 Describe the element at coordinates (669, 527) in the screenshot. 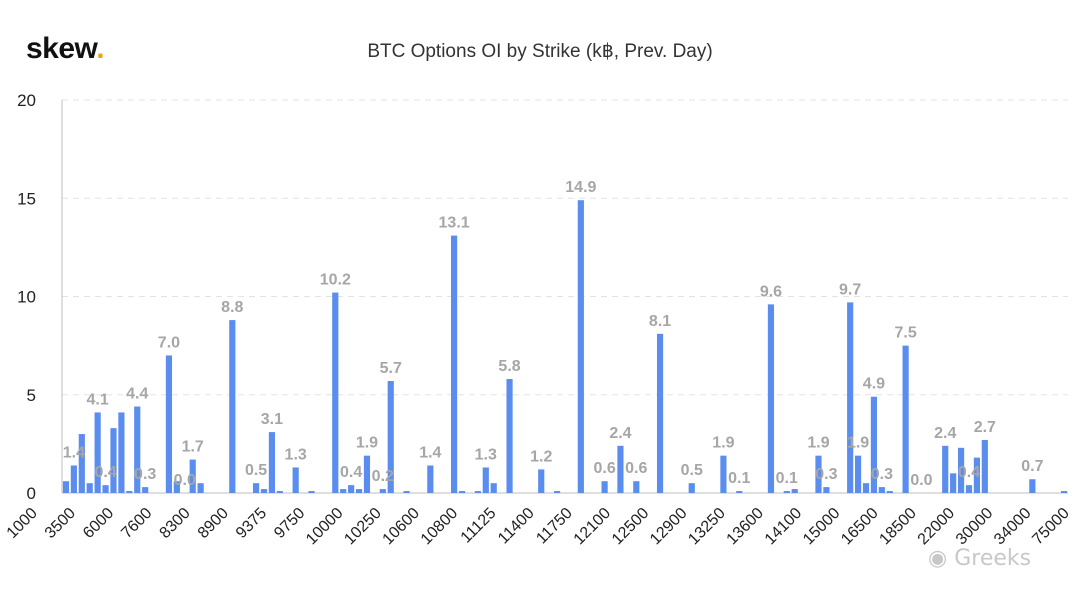

I see `x-tick-label: 12900` at that location.